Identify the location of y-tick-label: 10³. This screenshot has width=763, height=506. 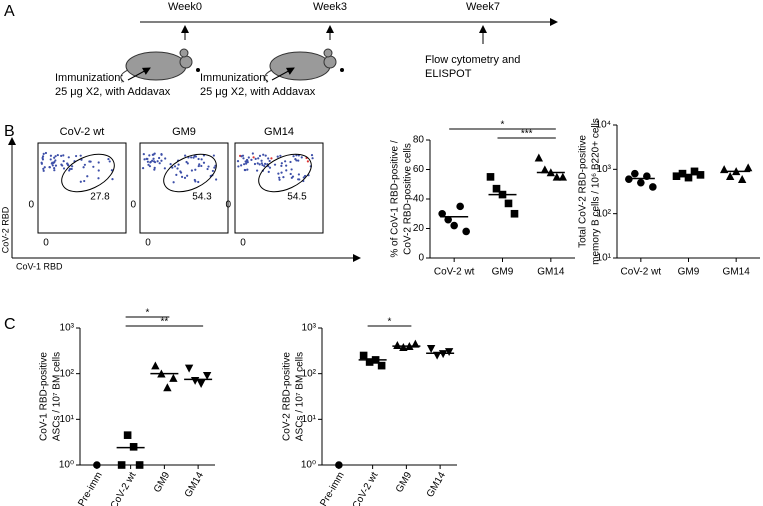
(604, 169).